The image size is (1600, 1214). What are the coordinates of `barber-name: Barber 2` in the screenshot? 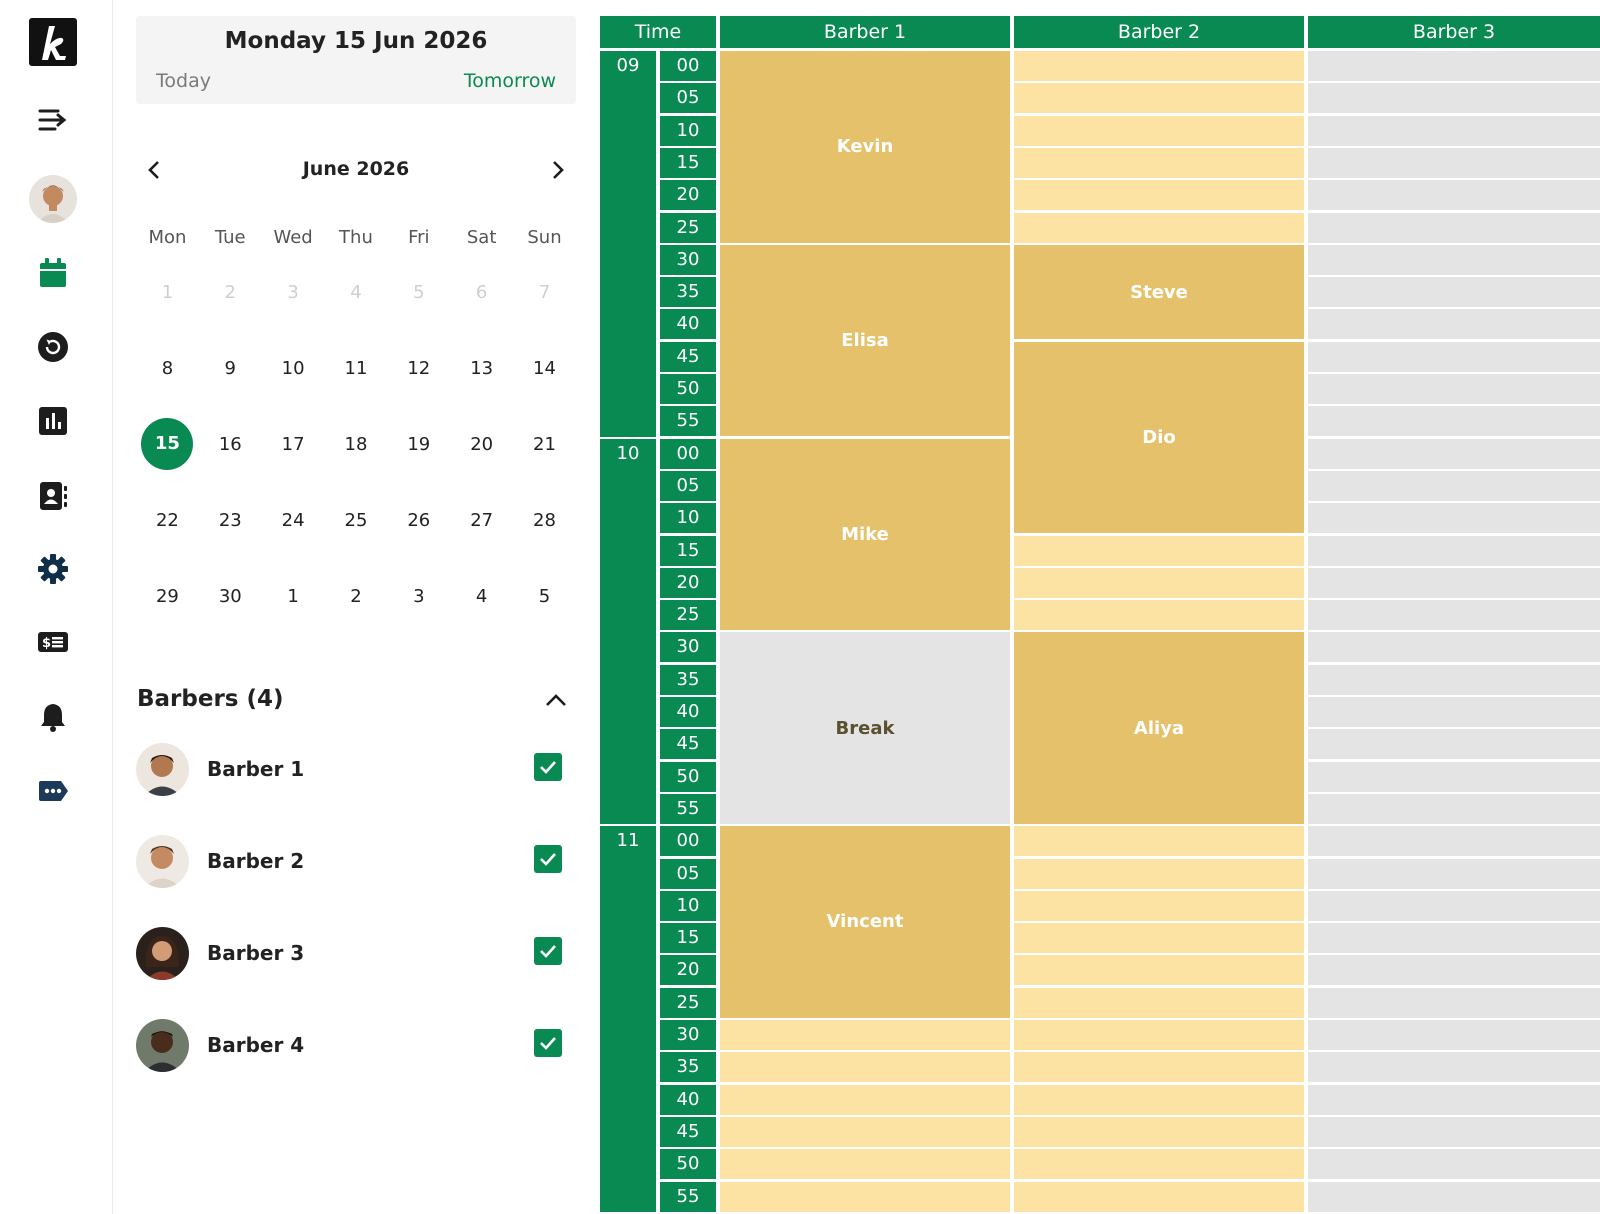 It's located at (256, 861).